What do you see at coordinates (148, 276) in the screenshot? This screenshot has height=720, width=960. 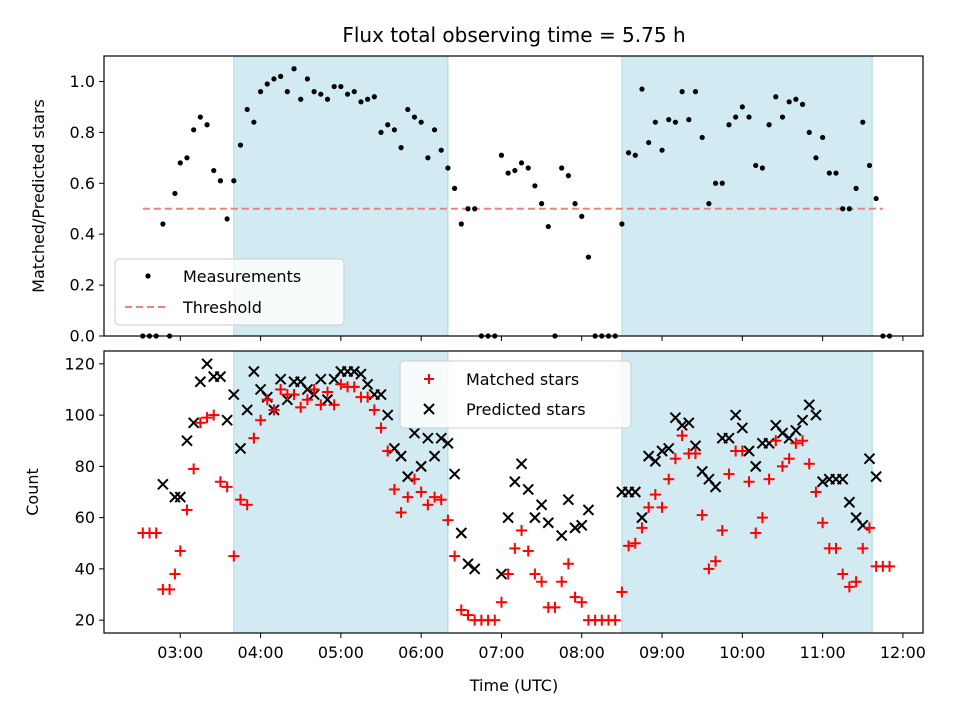 I see `legend-marker-measurements` at bounding box center [148, 276].